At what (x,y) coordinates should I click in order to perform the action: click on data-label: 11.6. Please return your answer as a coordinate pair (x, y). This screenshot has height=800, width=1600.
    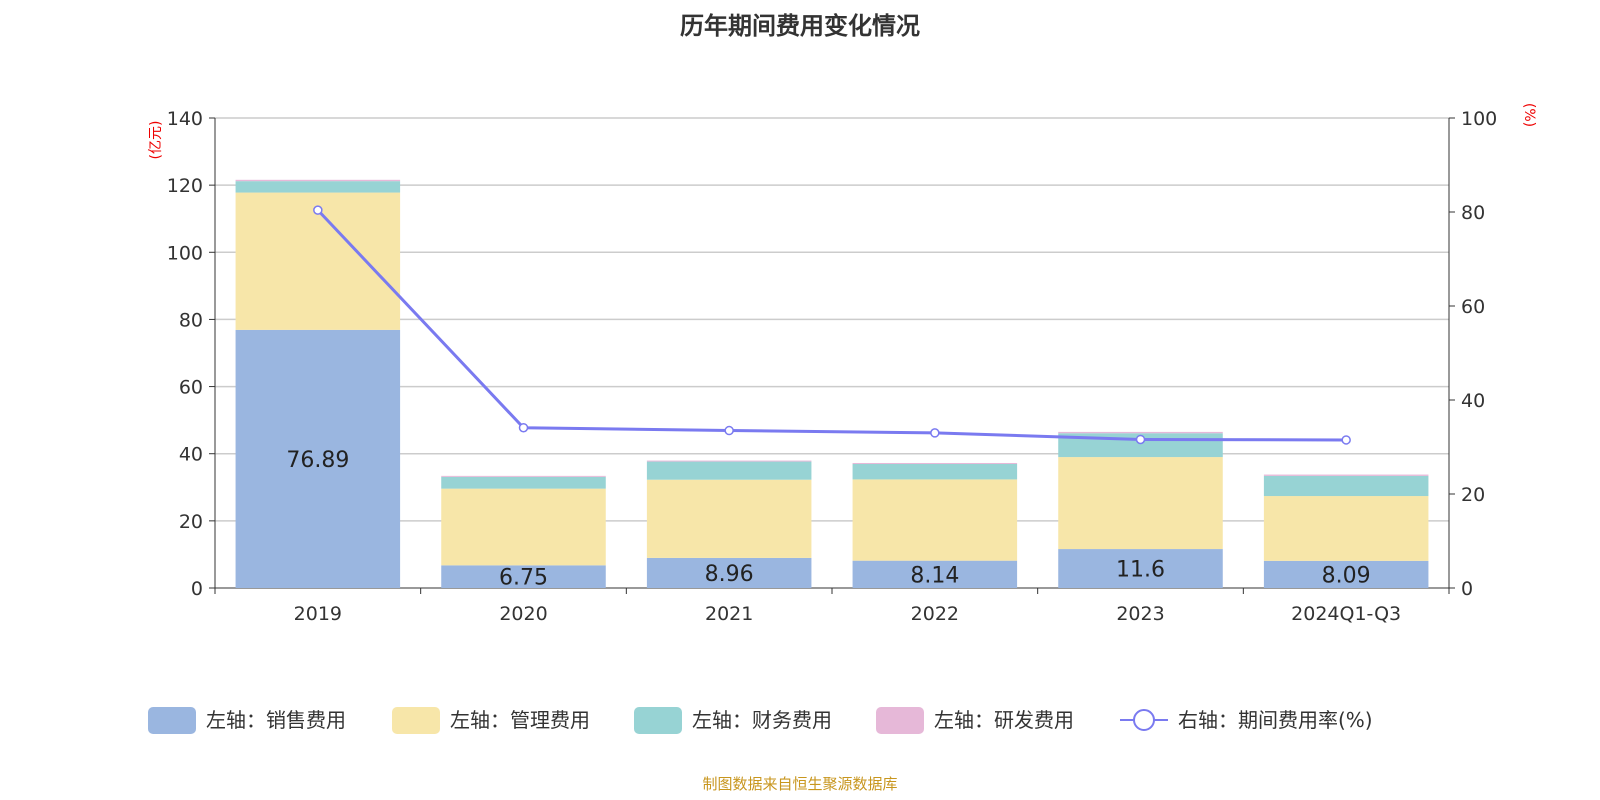
    Looking at the image, I should click on (1140, 570).